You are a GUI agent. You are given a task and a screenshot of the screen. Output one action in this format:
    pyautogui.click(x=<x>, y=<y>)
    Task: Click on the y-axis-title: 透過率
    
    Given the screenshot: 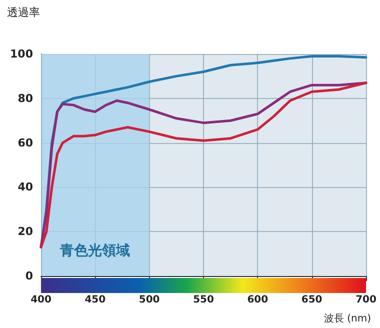 What is the action you would take?
    pyautogui.click(x=23, y=12)
    